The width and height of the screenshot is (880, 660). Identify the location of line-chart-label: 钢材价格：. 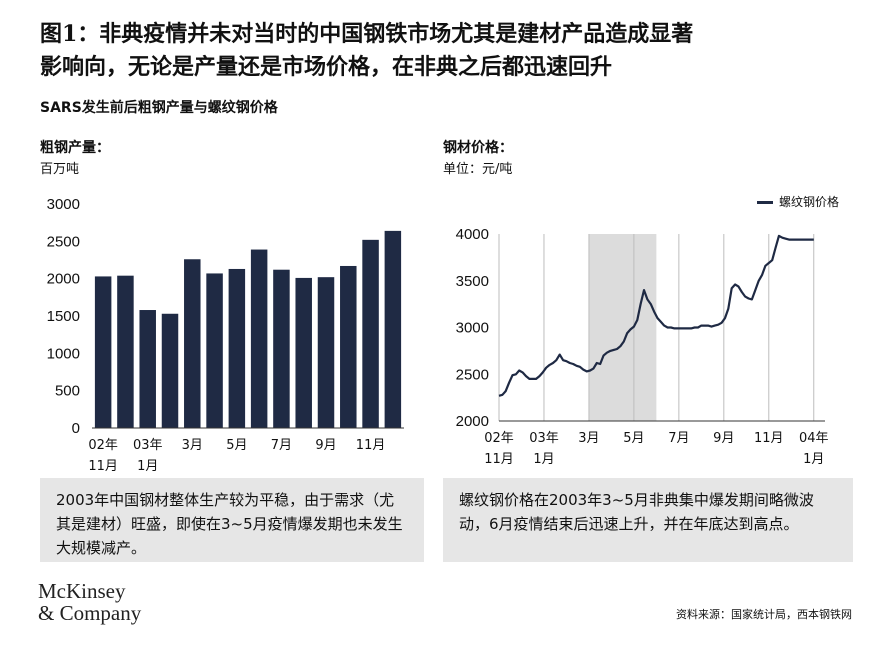
(478, 148).